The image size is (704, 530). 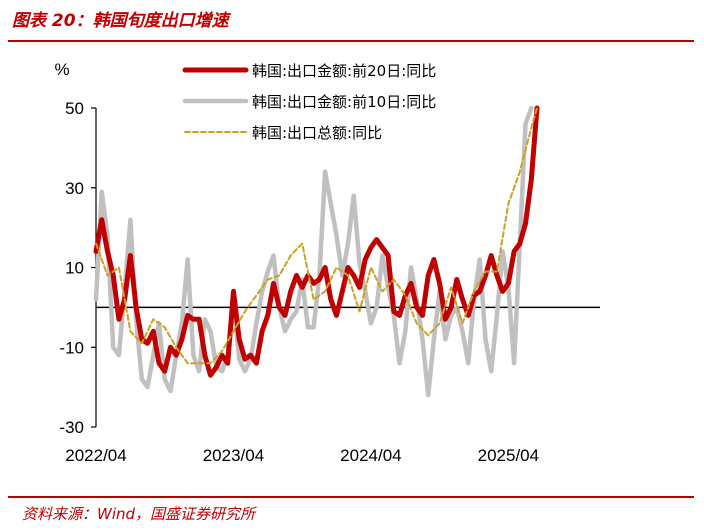 I want to click on x-tick-label: 2025/04, so click(x=508, y=455).